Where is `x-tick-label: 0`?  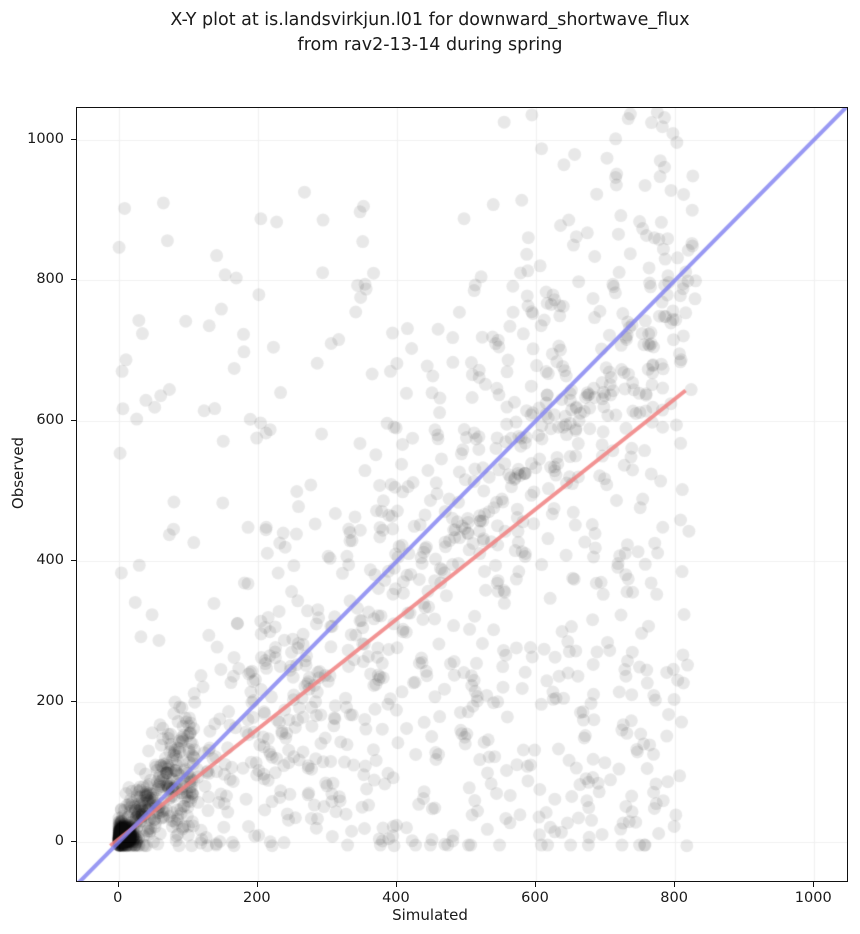 x-tick-label: 0 is located at coordinates (118, 898).